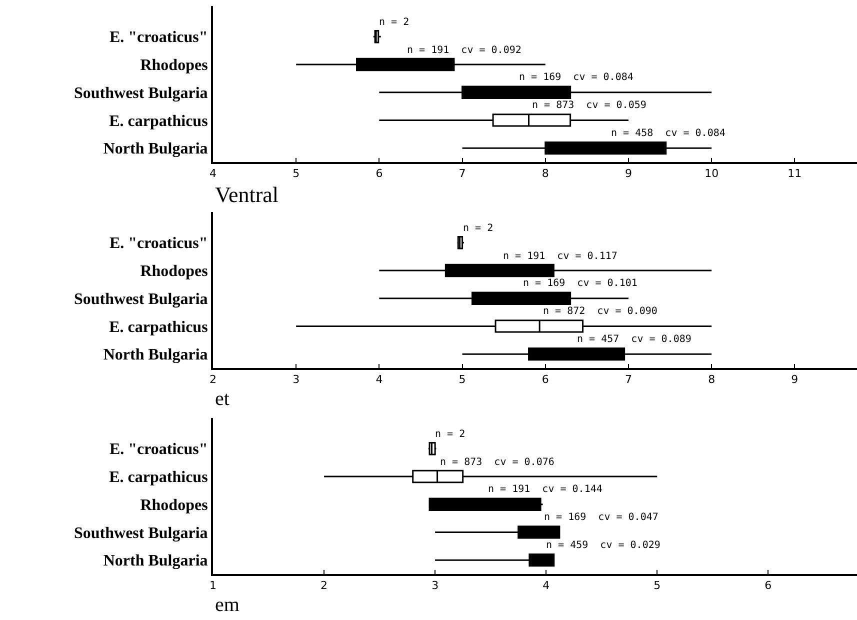 The image size is (857, 620). I want to click on x-axis-title: Ventral, so click(247, 194).